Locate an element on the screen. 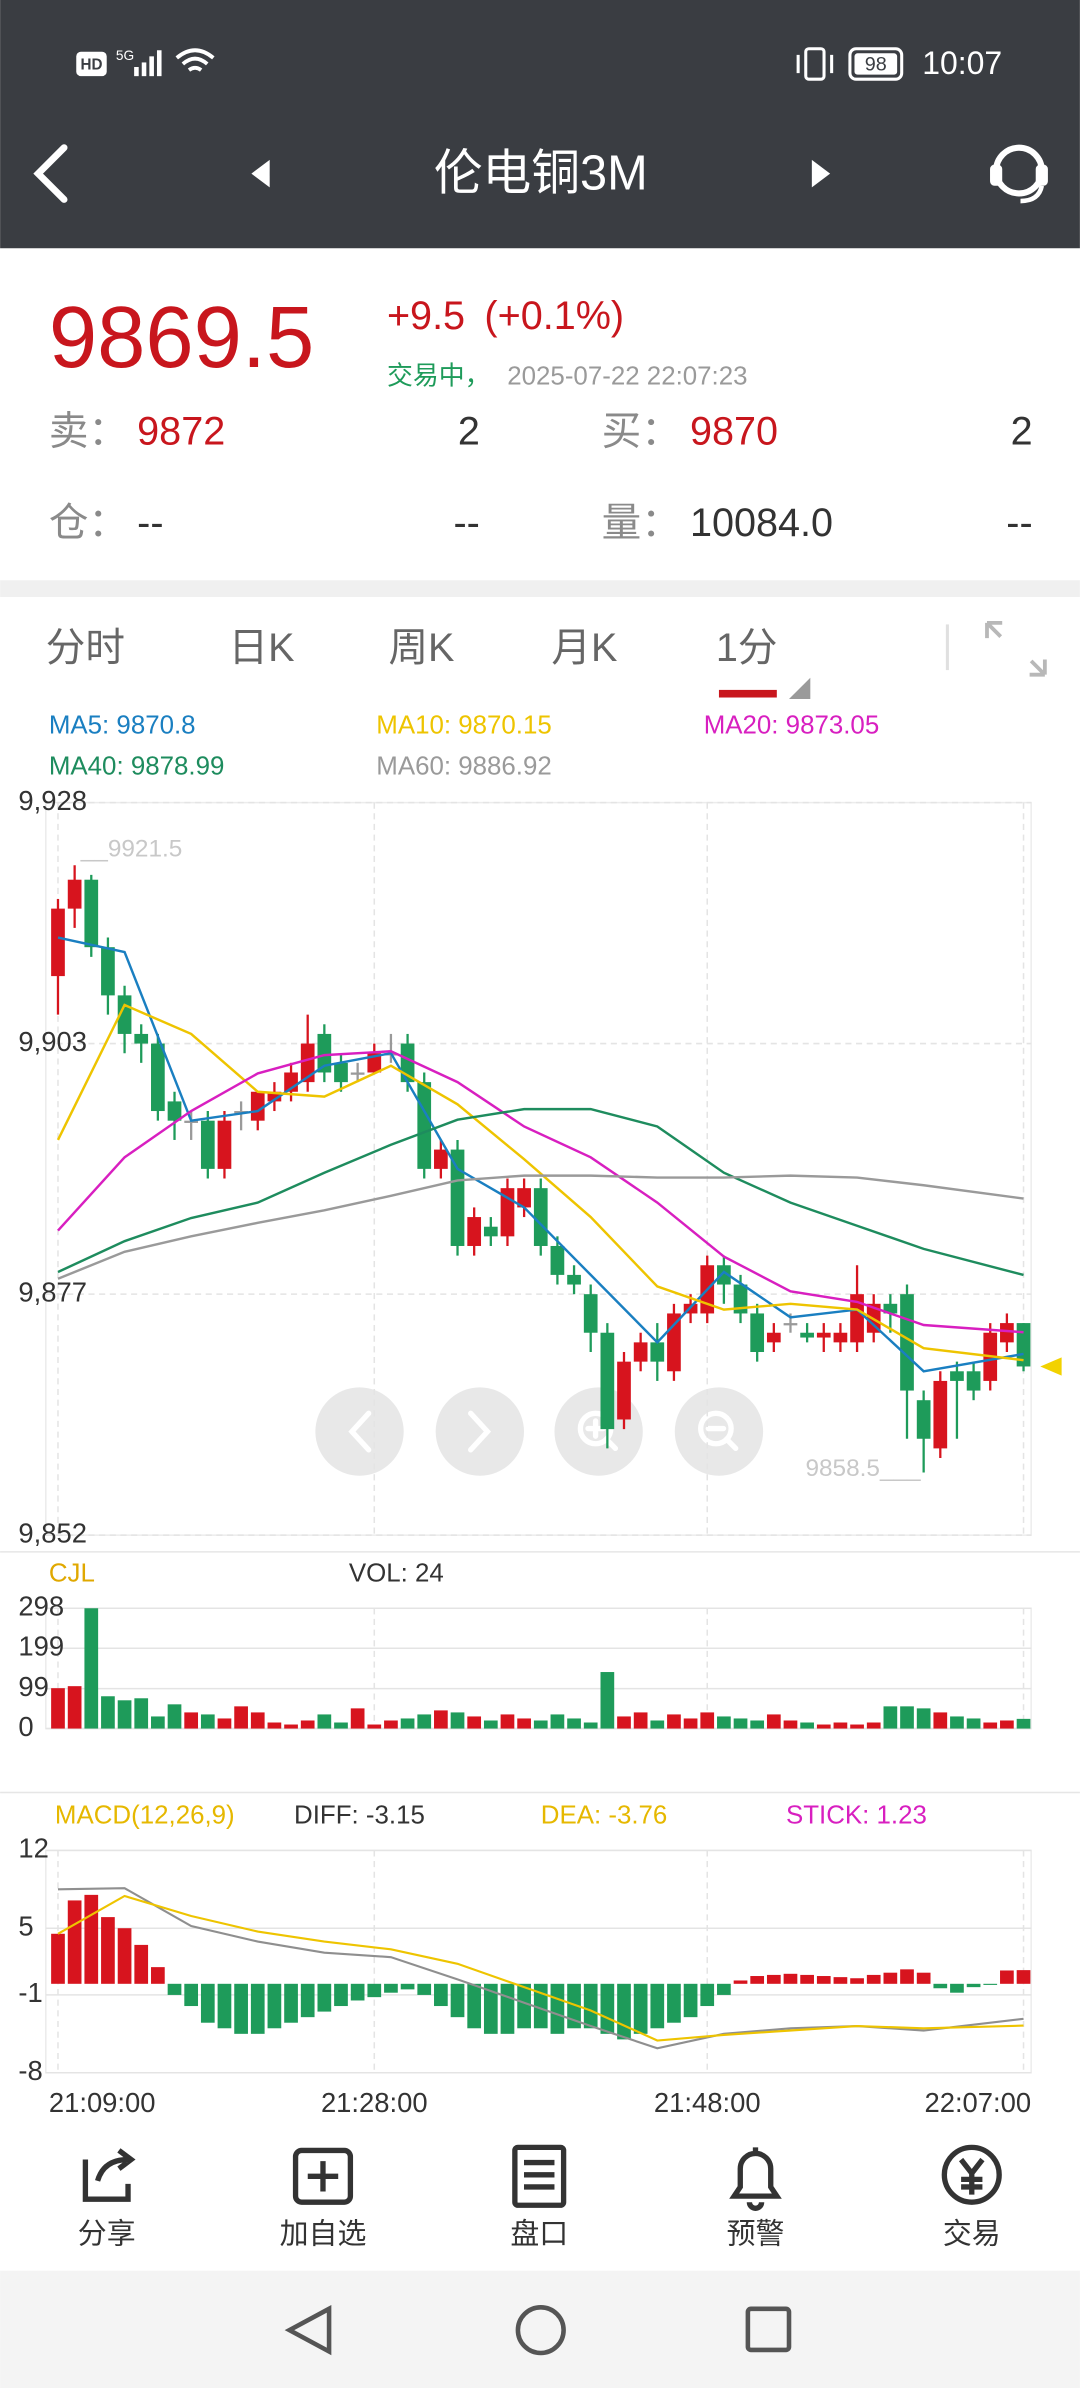 The height and width of the screenshot is (2388, 1080). y-tick-label: 9,852 is located at coordinates (52, 1532).